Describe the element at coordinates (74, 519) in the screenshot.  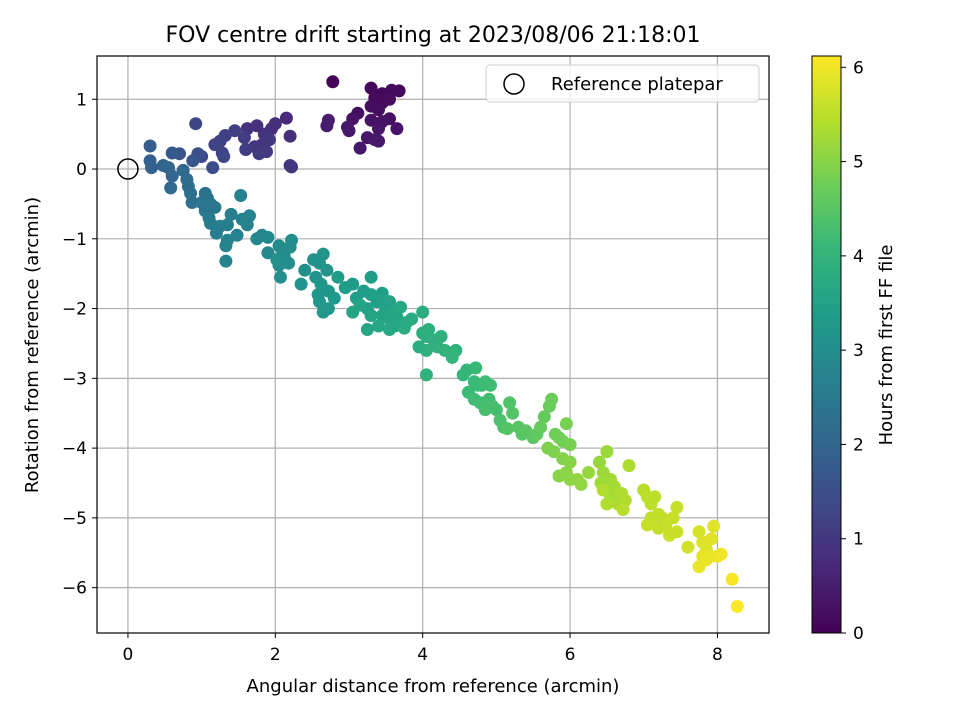
I see `y-tick-label-6: −5` at that location.